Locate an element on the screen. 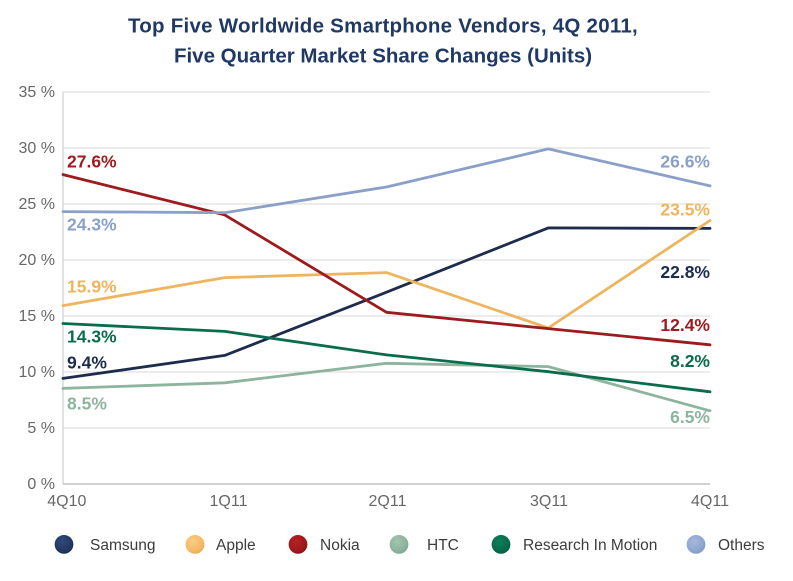 Image resolution: width=793 pixels, height=581 pixels. svg-text: 8.5% is located at coordinates (87, 404).